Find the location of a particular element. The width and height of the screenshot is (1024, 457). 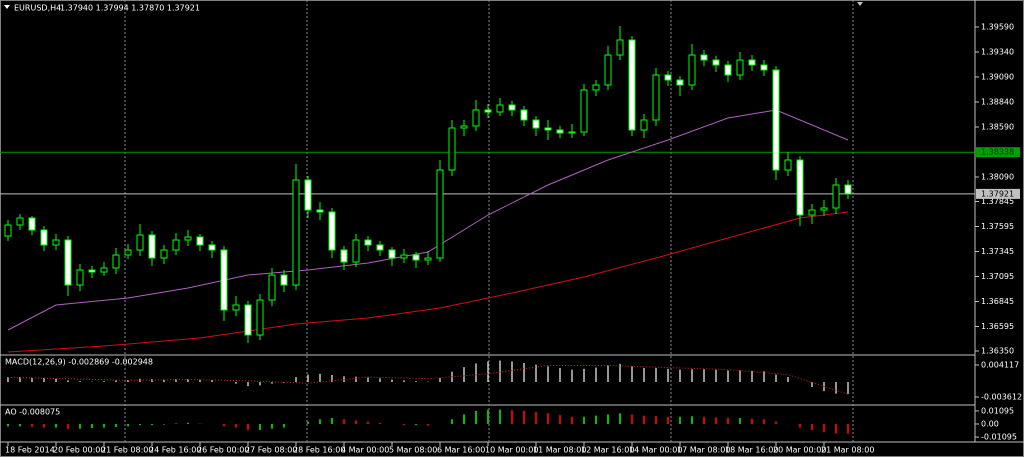

x-tick-label: 14 Mar 00:00 is located at coordinates (655, 450).